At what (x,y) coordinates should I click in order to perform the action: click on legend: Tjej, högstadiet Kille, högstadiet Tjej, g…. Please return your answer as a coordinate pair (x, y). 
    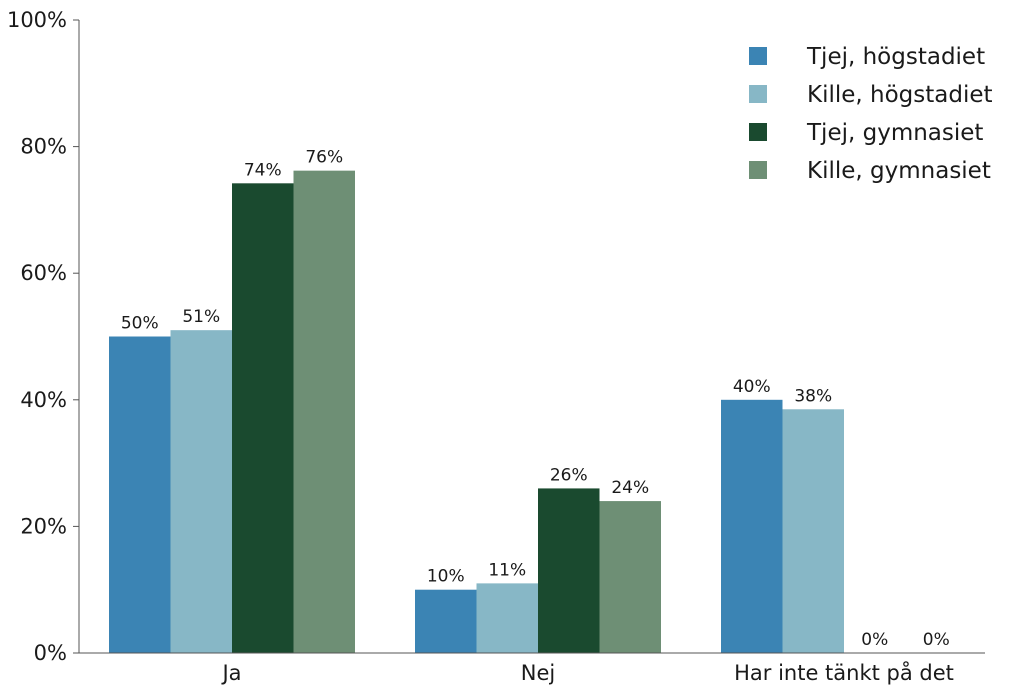
    Looking at the image, I should click on (871, 114).